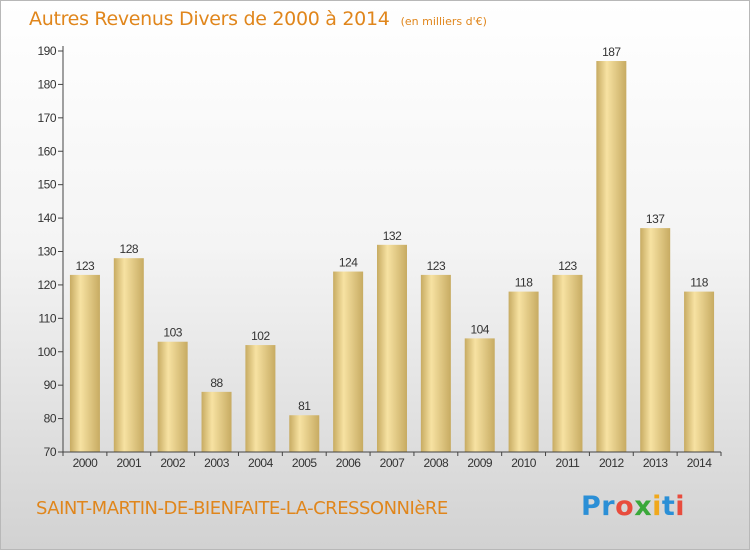  What do you see at coordinates (260, 398) in the screenshot?
I see `bar-2004` at bounding box center [260, 398].